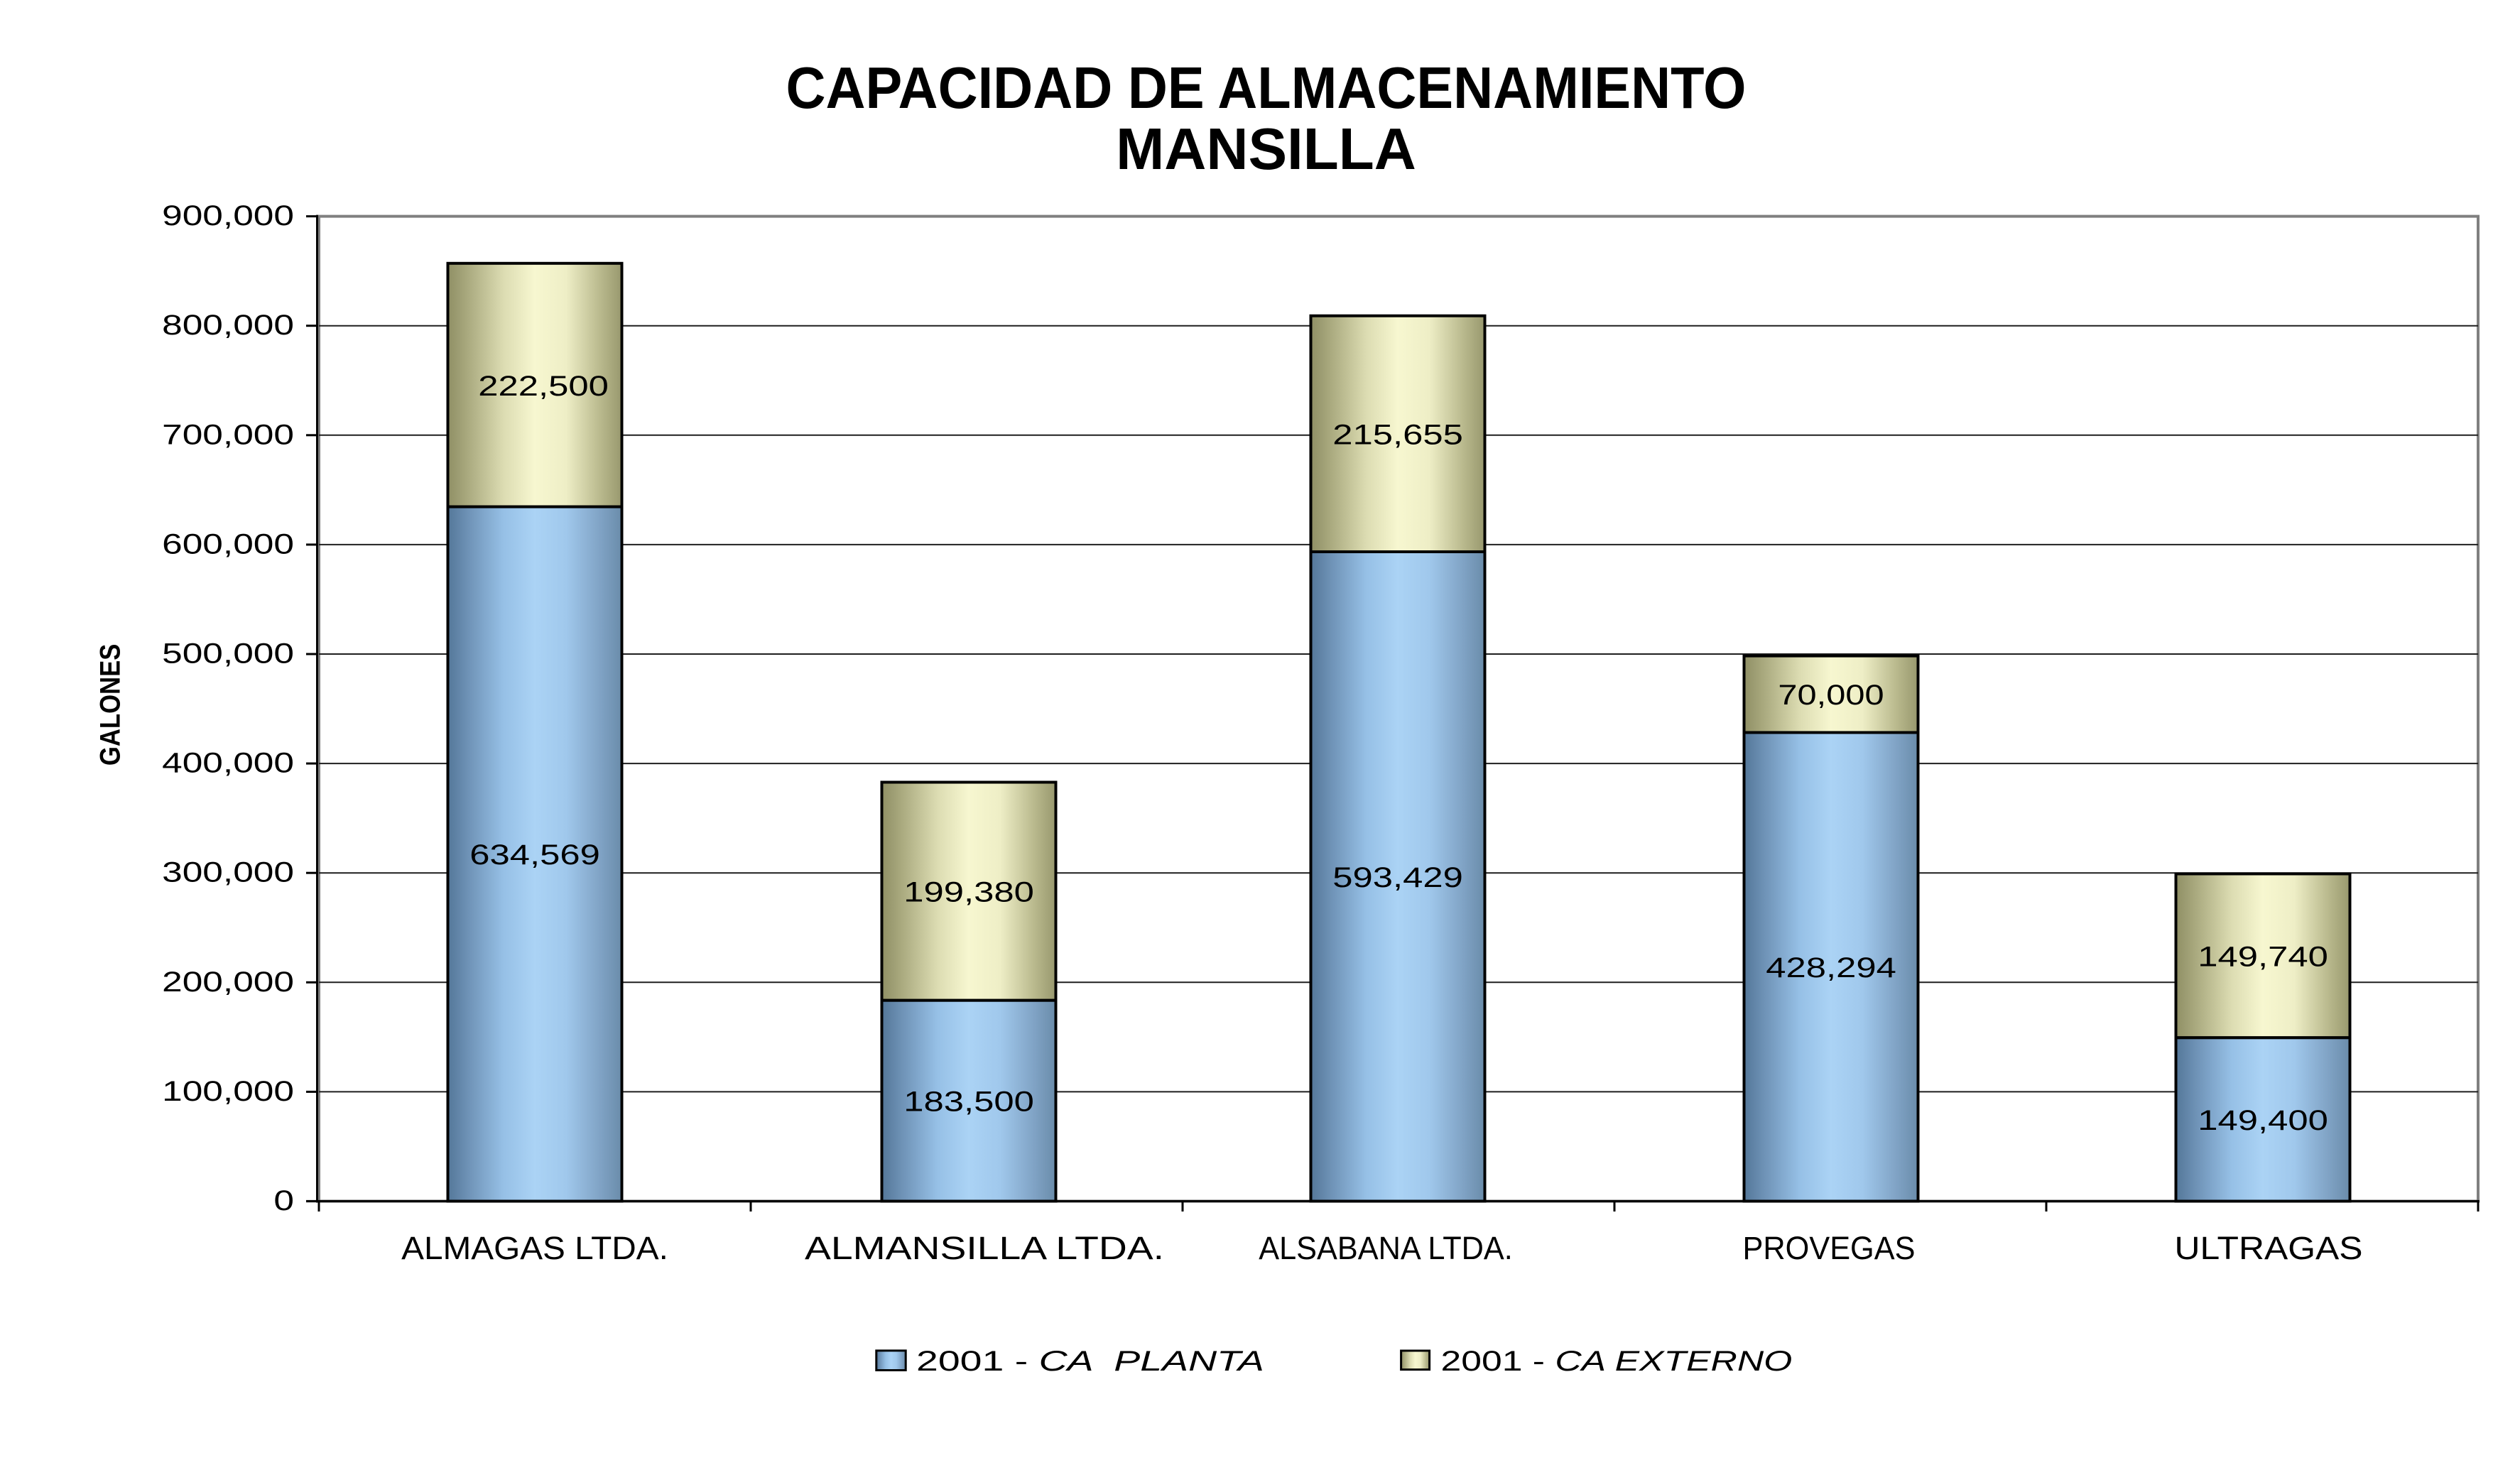 This screenshot has width=2520, height=1470. What do you see at coordinates (535, 855) in the screenshot?
I see `svg-text: 634,569` at bounding box center [535, 855].